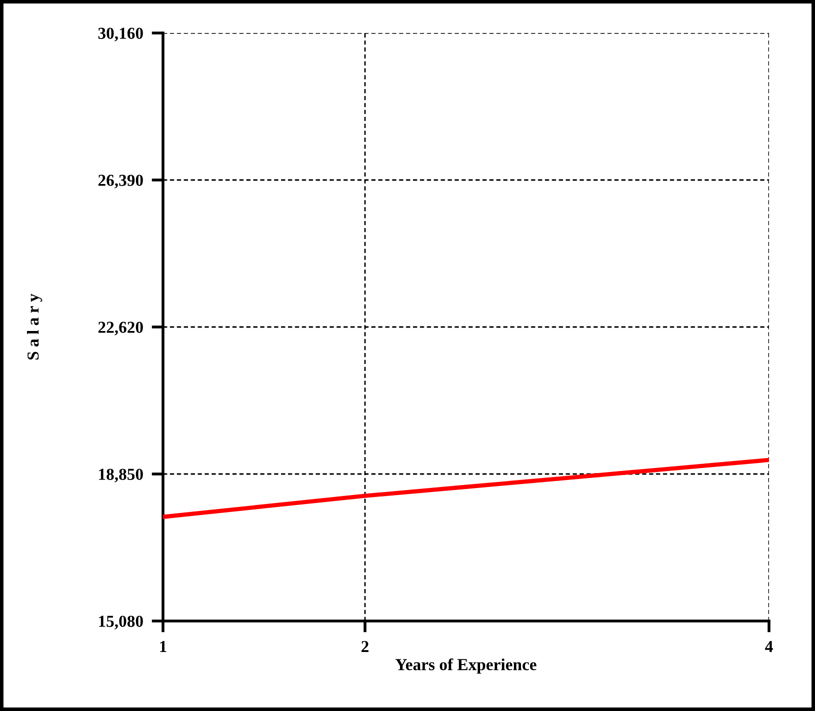 The height and width of the screenshot is (711, 815). I want to click on y-tick-label: 30,160, so click(120, 35).